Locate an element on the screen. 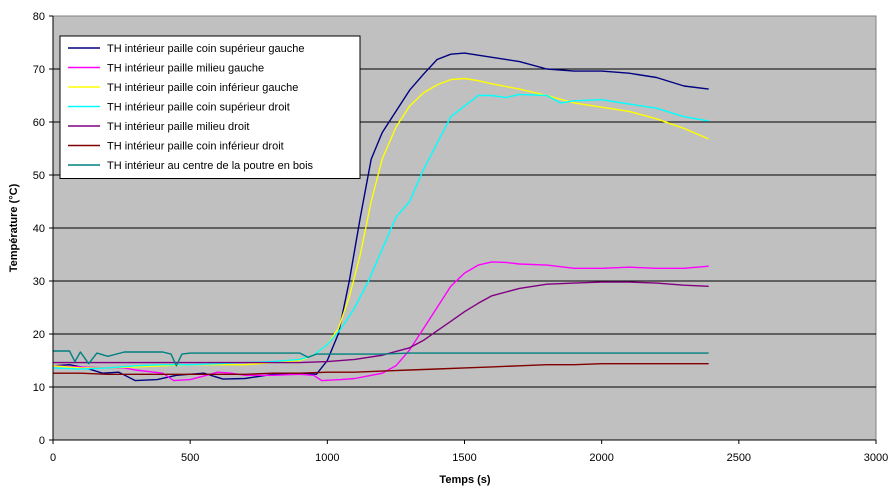  y-tick-label: 0 is located at coordinates (42, 441).